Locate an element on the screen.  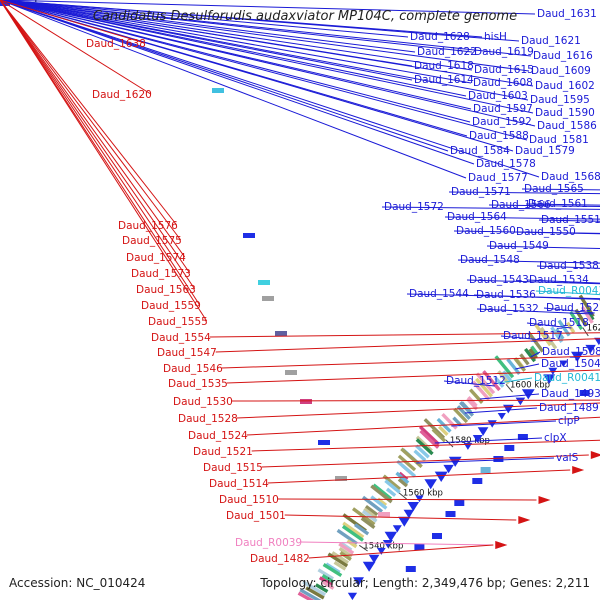
left-gene-label: Daud_1554 is located at coordinates (181, 338).